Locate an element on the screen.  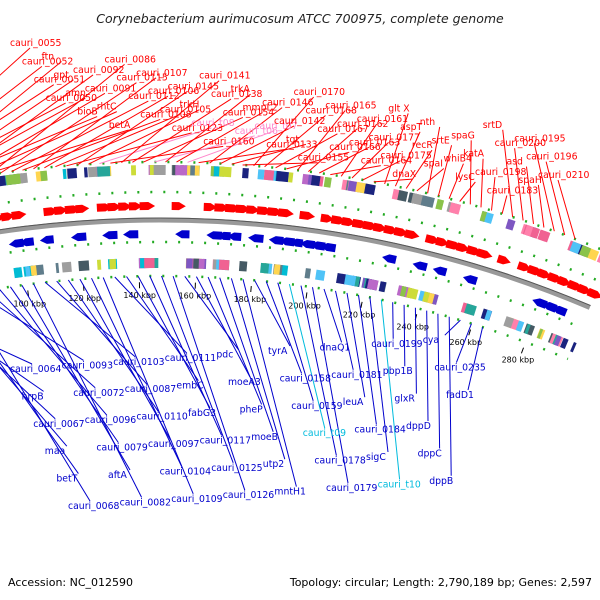
forward-gene-label: recR is located at coordinates (422, 145).